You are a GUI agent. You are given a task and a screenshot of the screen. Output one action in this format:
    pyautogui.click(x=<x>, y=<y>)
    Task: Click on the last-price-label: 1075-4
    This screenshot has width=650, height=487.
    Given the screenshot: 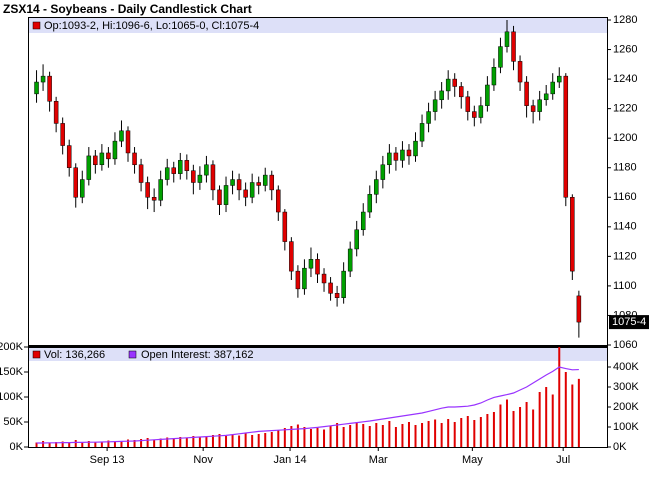 What is the action you would take?
    pyautogui.click(x=629, y=322)
    